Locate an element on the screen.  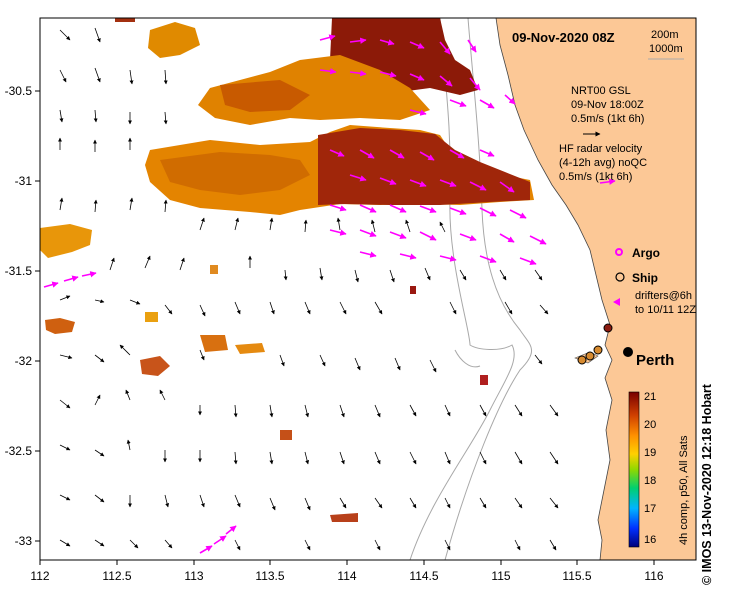
gsl-legend-line1: NRT00 GSL is located at coordinates (601, 91).